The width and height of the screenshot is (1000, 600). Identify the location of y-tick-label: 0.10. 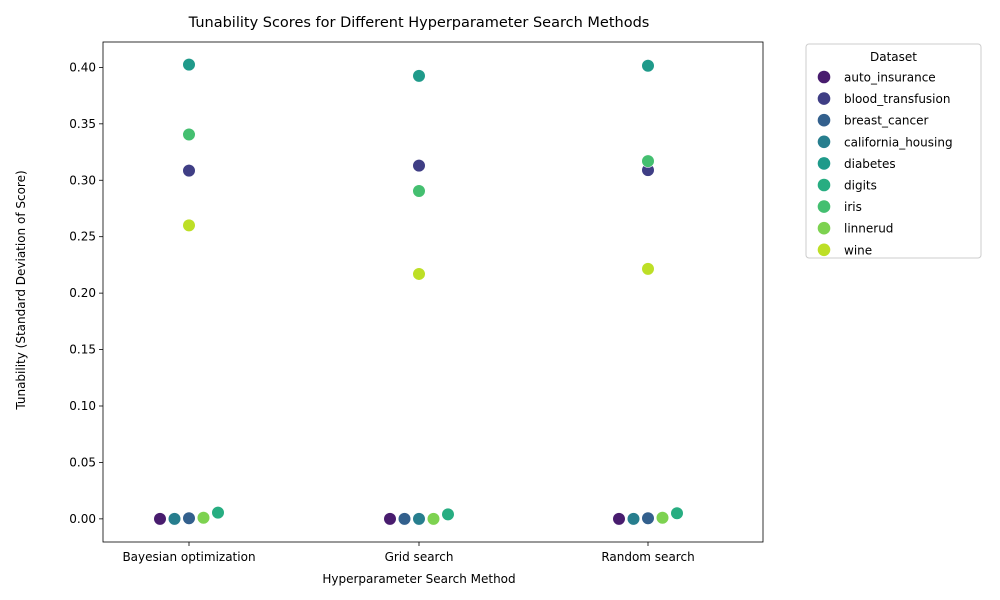
(82, 406).